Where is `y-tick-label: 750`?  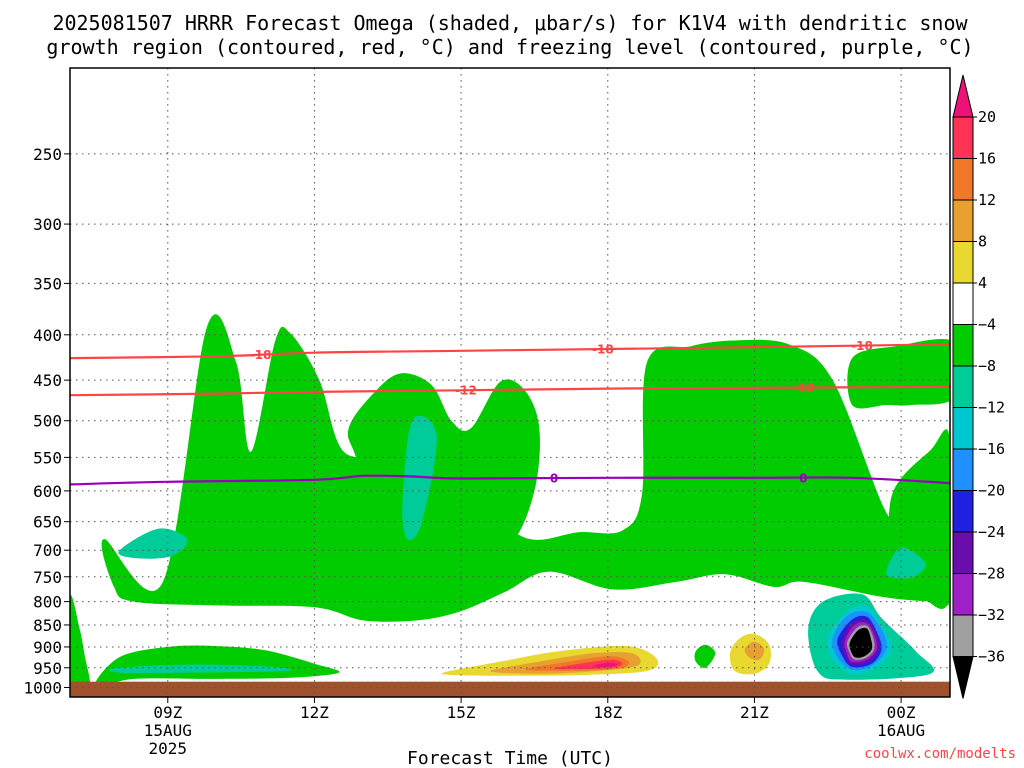
y-tick-label: 750 is located at coordinates (47, 577).